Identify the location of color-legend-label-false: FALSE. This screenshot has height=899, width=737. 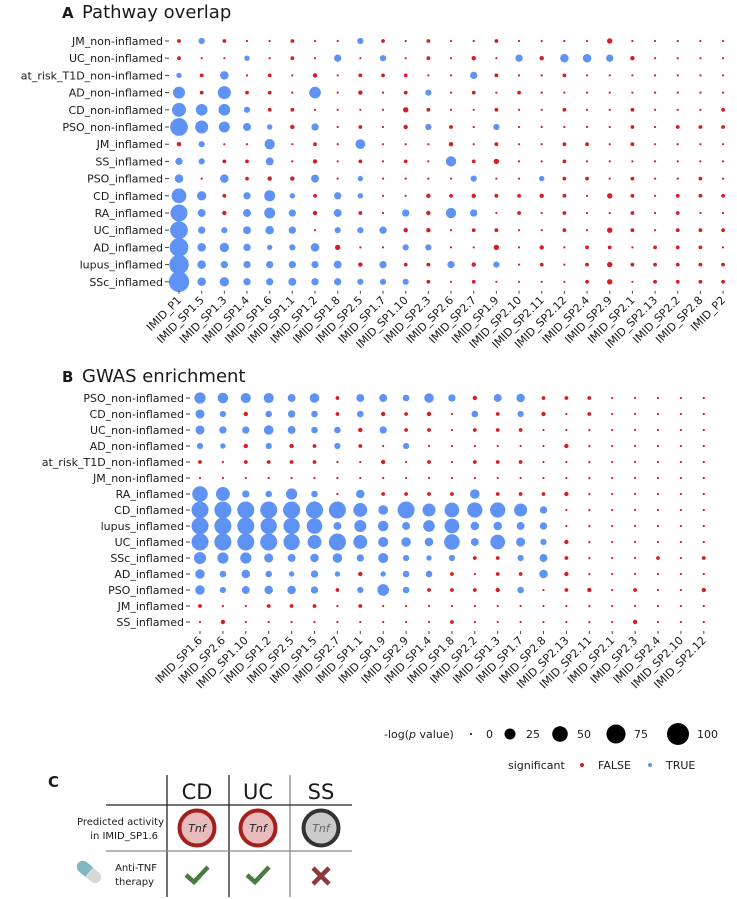
(614, 765).